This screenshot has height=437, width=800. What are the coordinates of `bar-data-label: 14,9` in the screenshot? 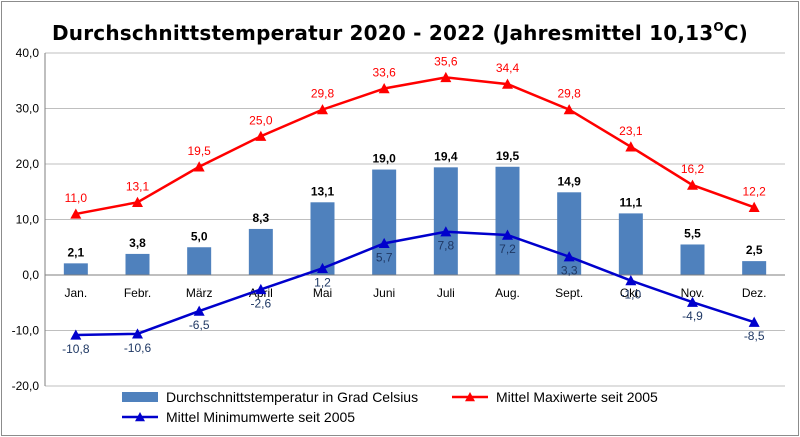 It's located at (569, 181).